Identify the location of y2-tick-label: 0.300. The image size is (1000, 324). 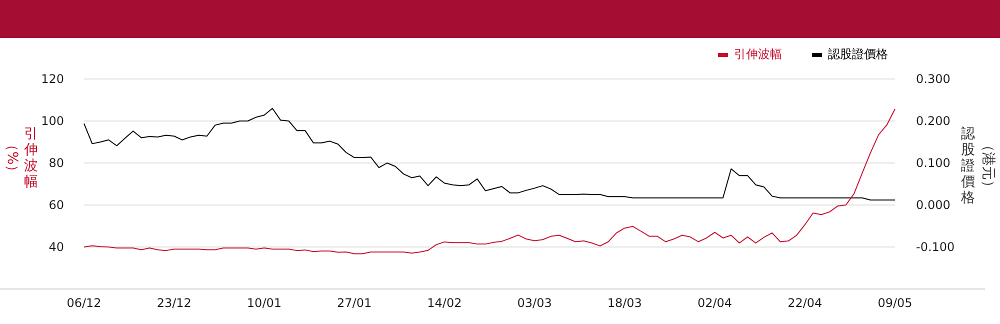
(933, 79).